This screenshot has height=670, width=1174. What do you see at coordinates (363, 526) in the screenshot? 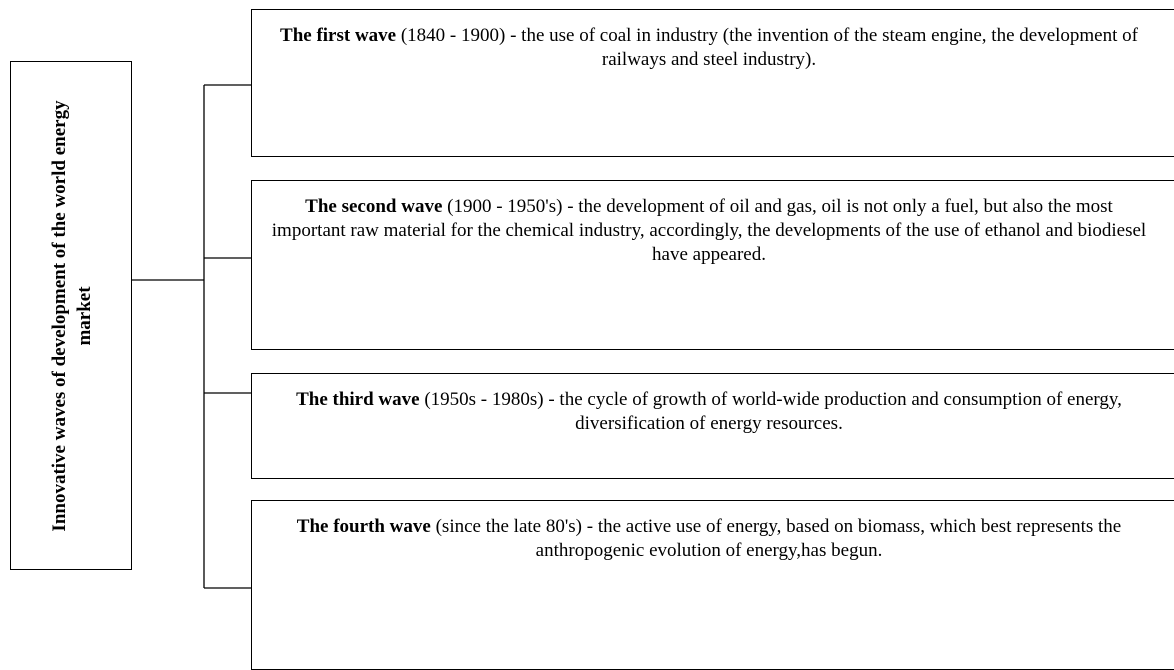
I see `node-title: The fourth wave` at bounding box center [363, 526].